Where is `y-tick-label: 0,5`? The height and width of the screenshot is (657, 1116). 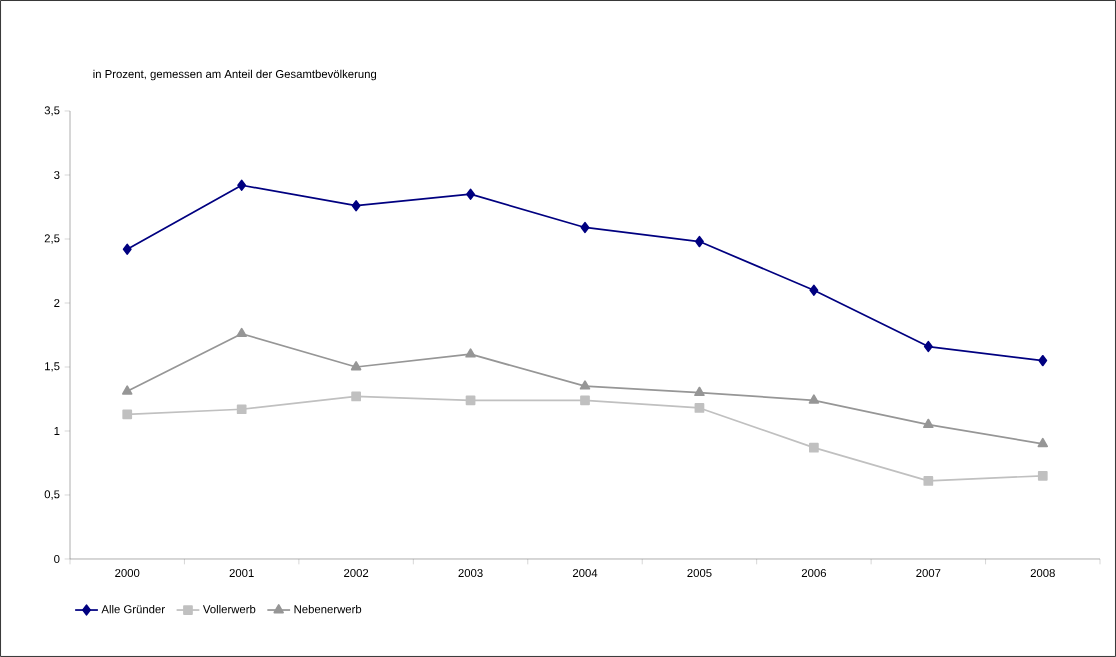
y-tick-label: 0,5 is located at coordinates (52, 495).